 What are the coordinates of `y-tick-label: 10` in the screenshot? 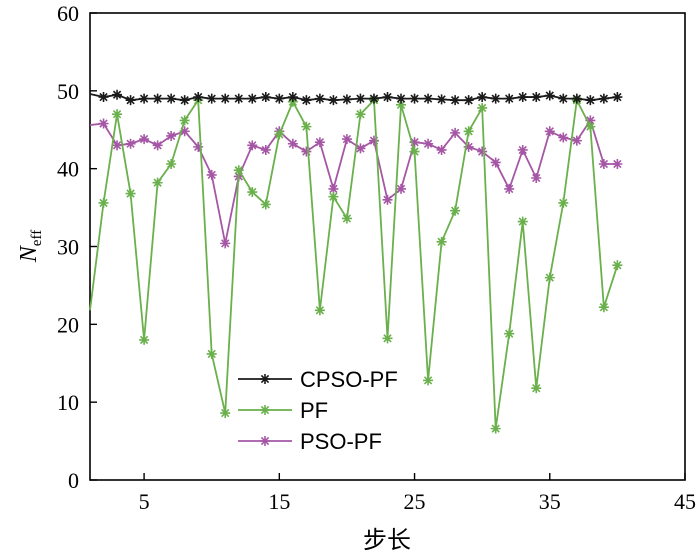 It's located at (68, 402).